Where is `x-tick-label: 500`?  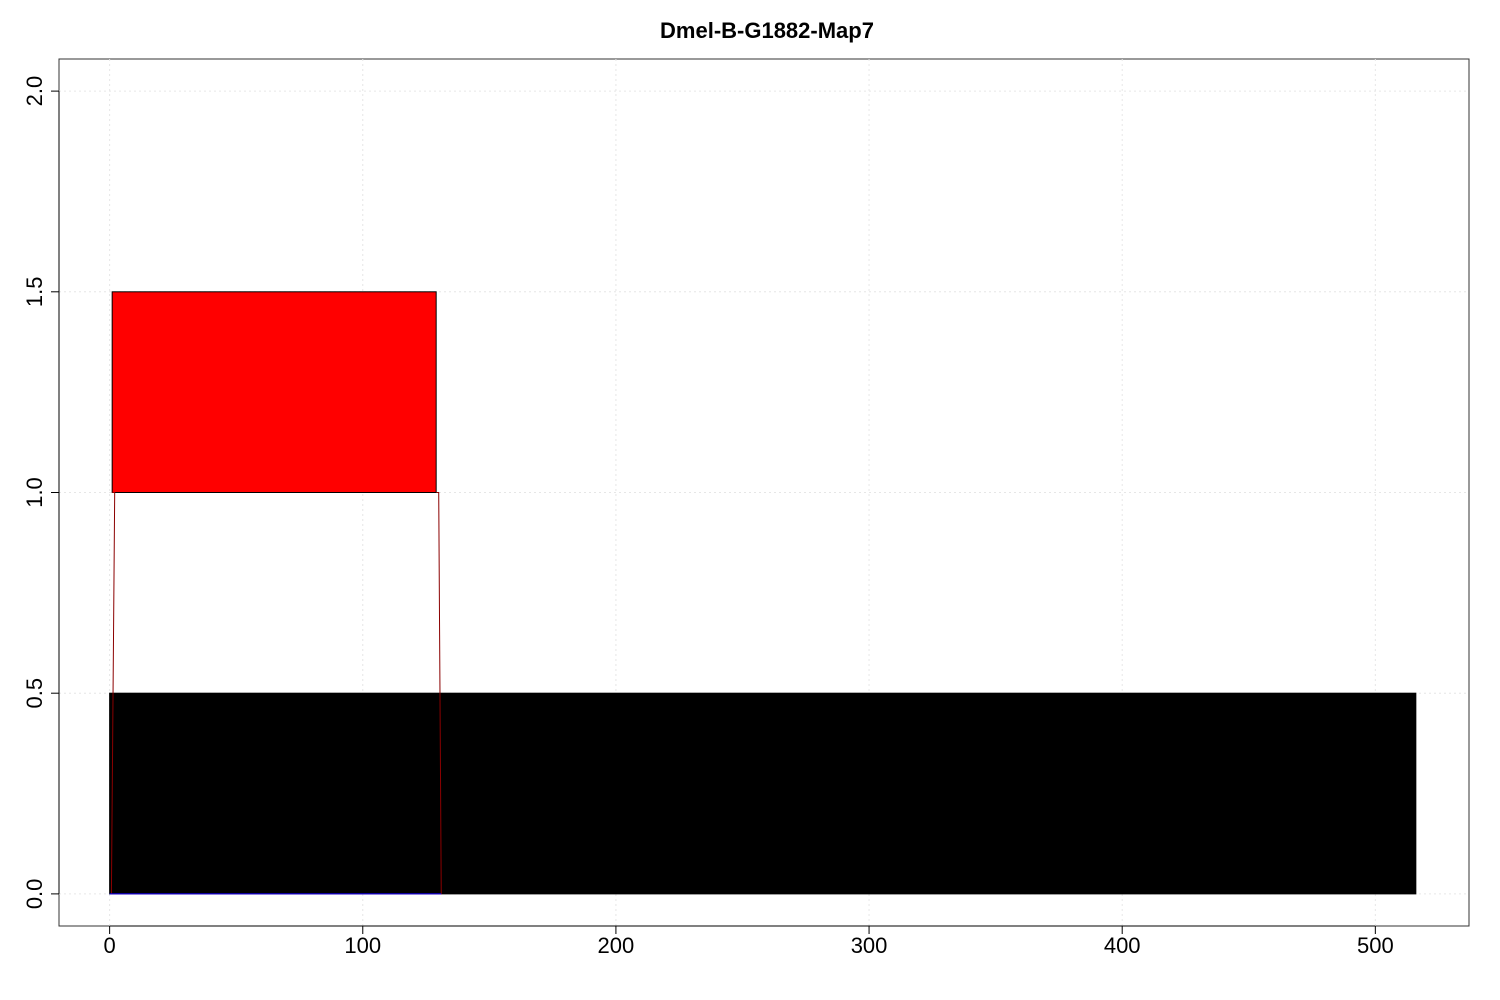 x-tick-label: 500 is located at coordinates (1375, 945).